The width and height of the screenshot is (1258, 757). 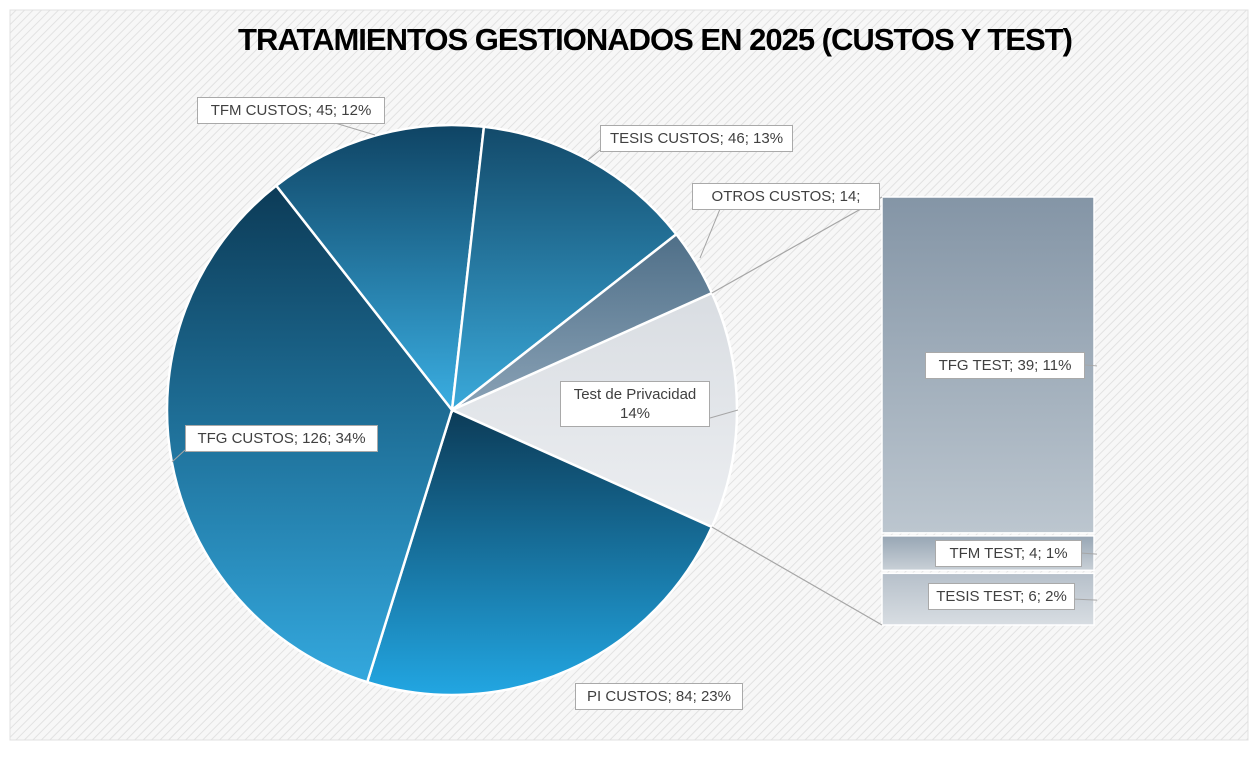 What do you see at coordinates (659, 696) in the screenshot?
I see `data-label: PI CUSTOS; 84; 23%` at bounding box center [659, 696].